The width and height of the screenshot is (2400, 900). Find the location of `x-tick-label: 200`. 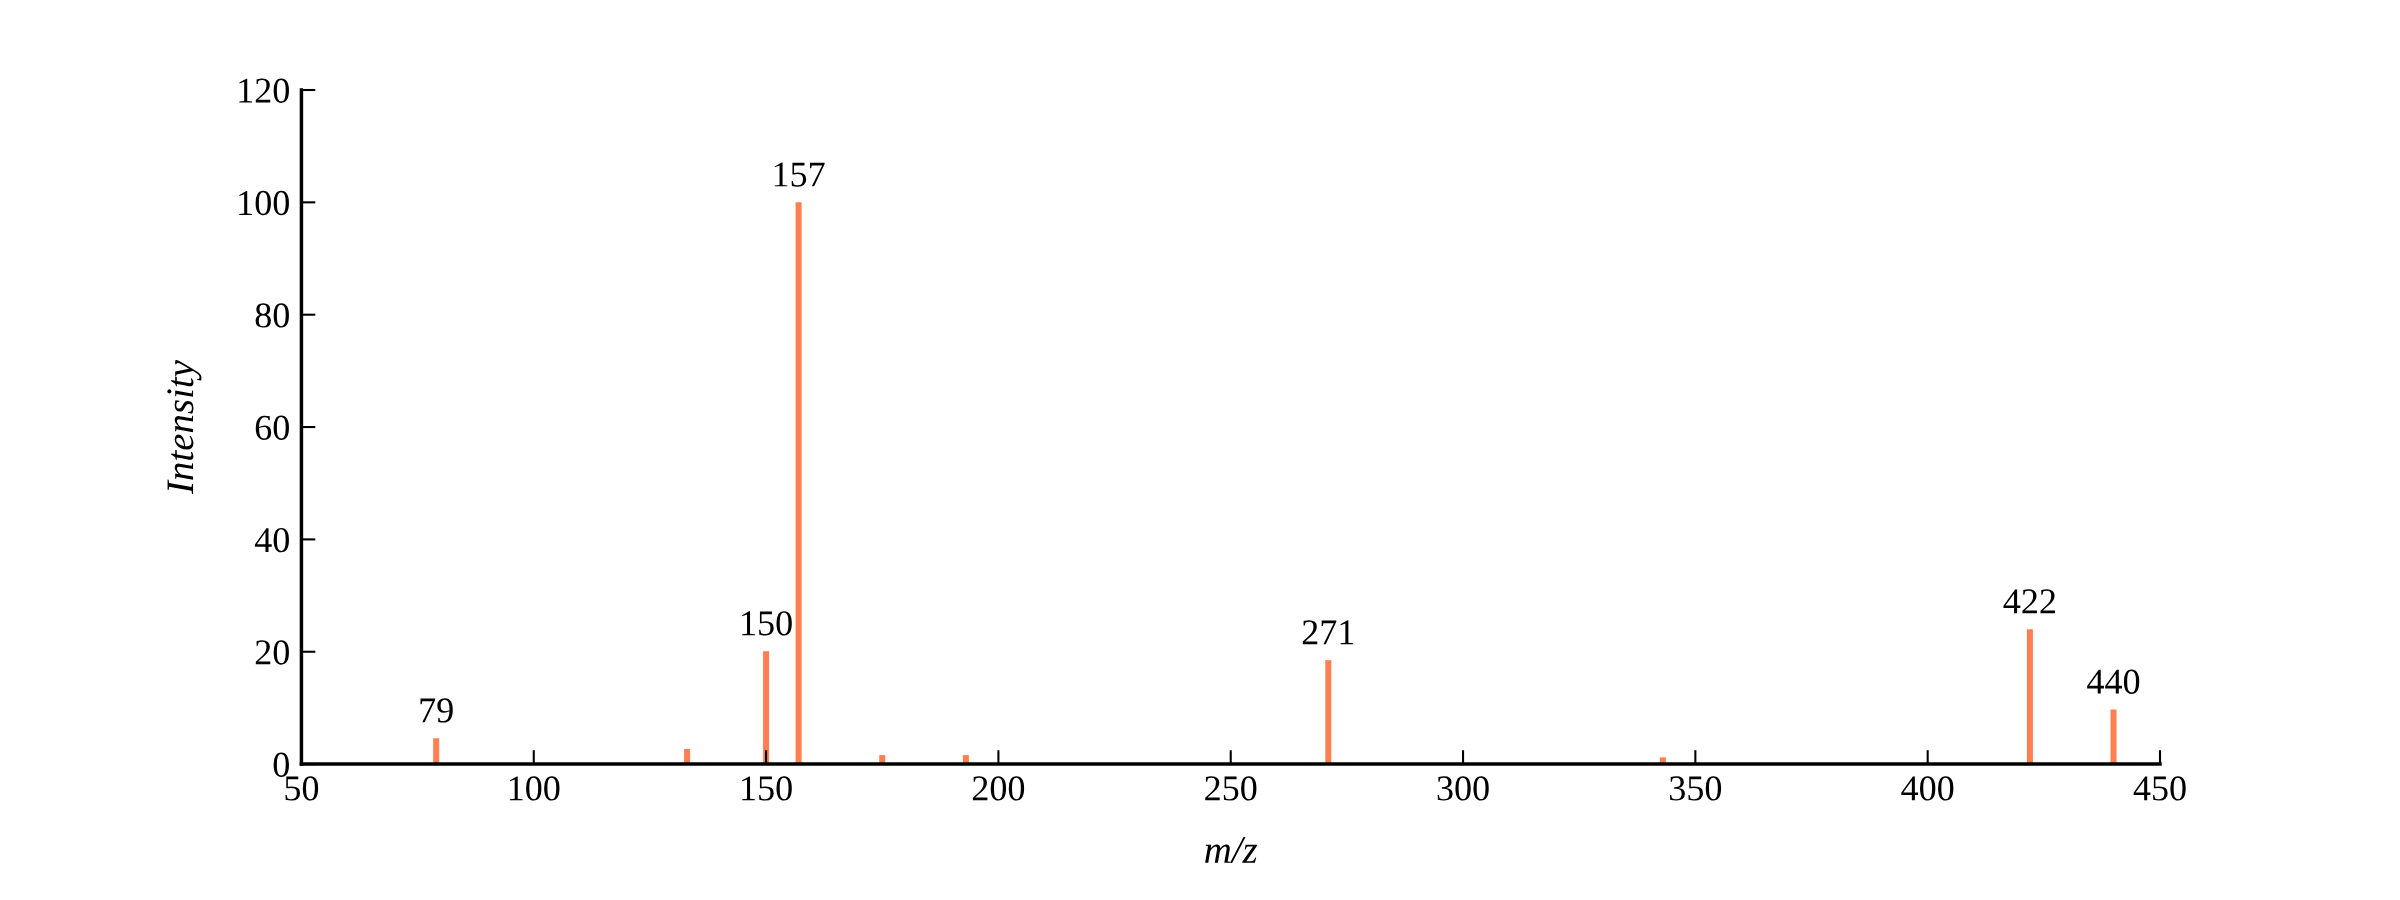

x-tick-label: 200 is located at coordinates (998, 788).